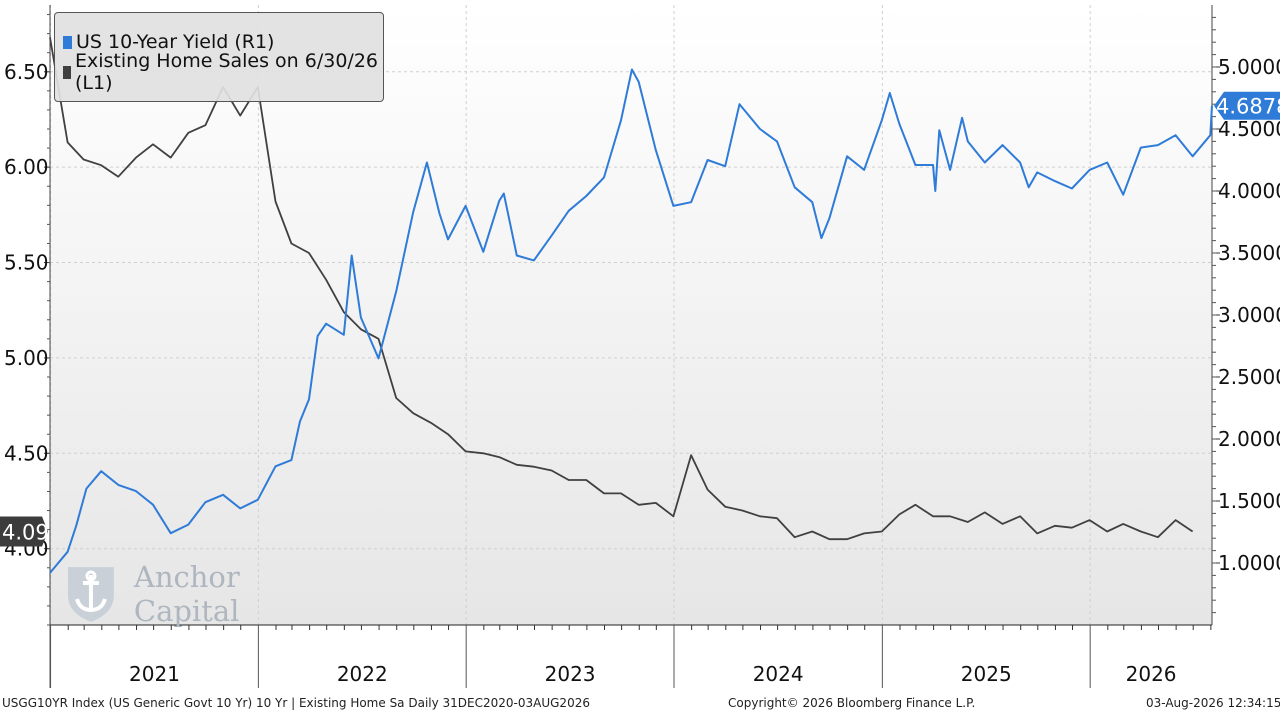 The height and width of the screenshot is (720, 1280). I want to click on footer-copyright: Copyright© 2026 Bloomberg Finance L.P., so click(852, 703).